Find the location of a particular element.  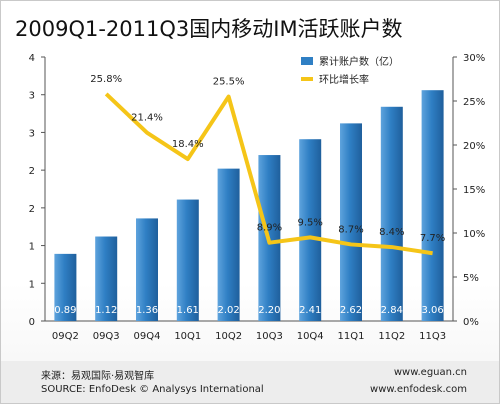

bar-value-label: 2.20 is located at coordinates (269, 310).